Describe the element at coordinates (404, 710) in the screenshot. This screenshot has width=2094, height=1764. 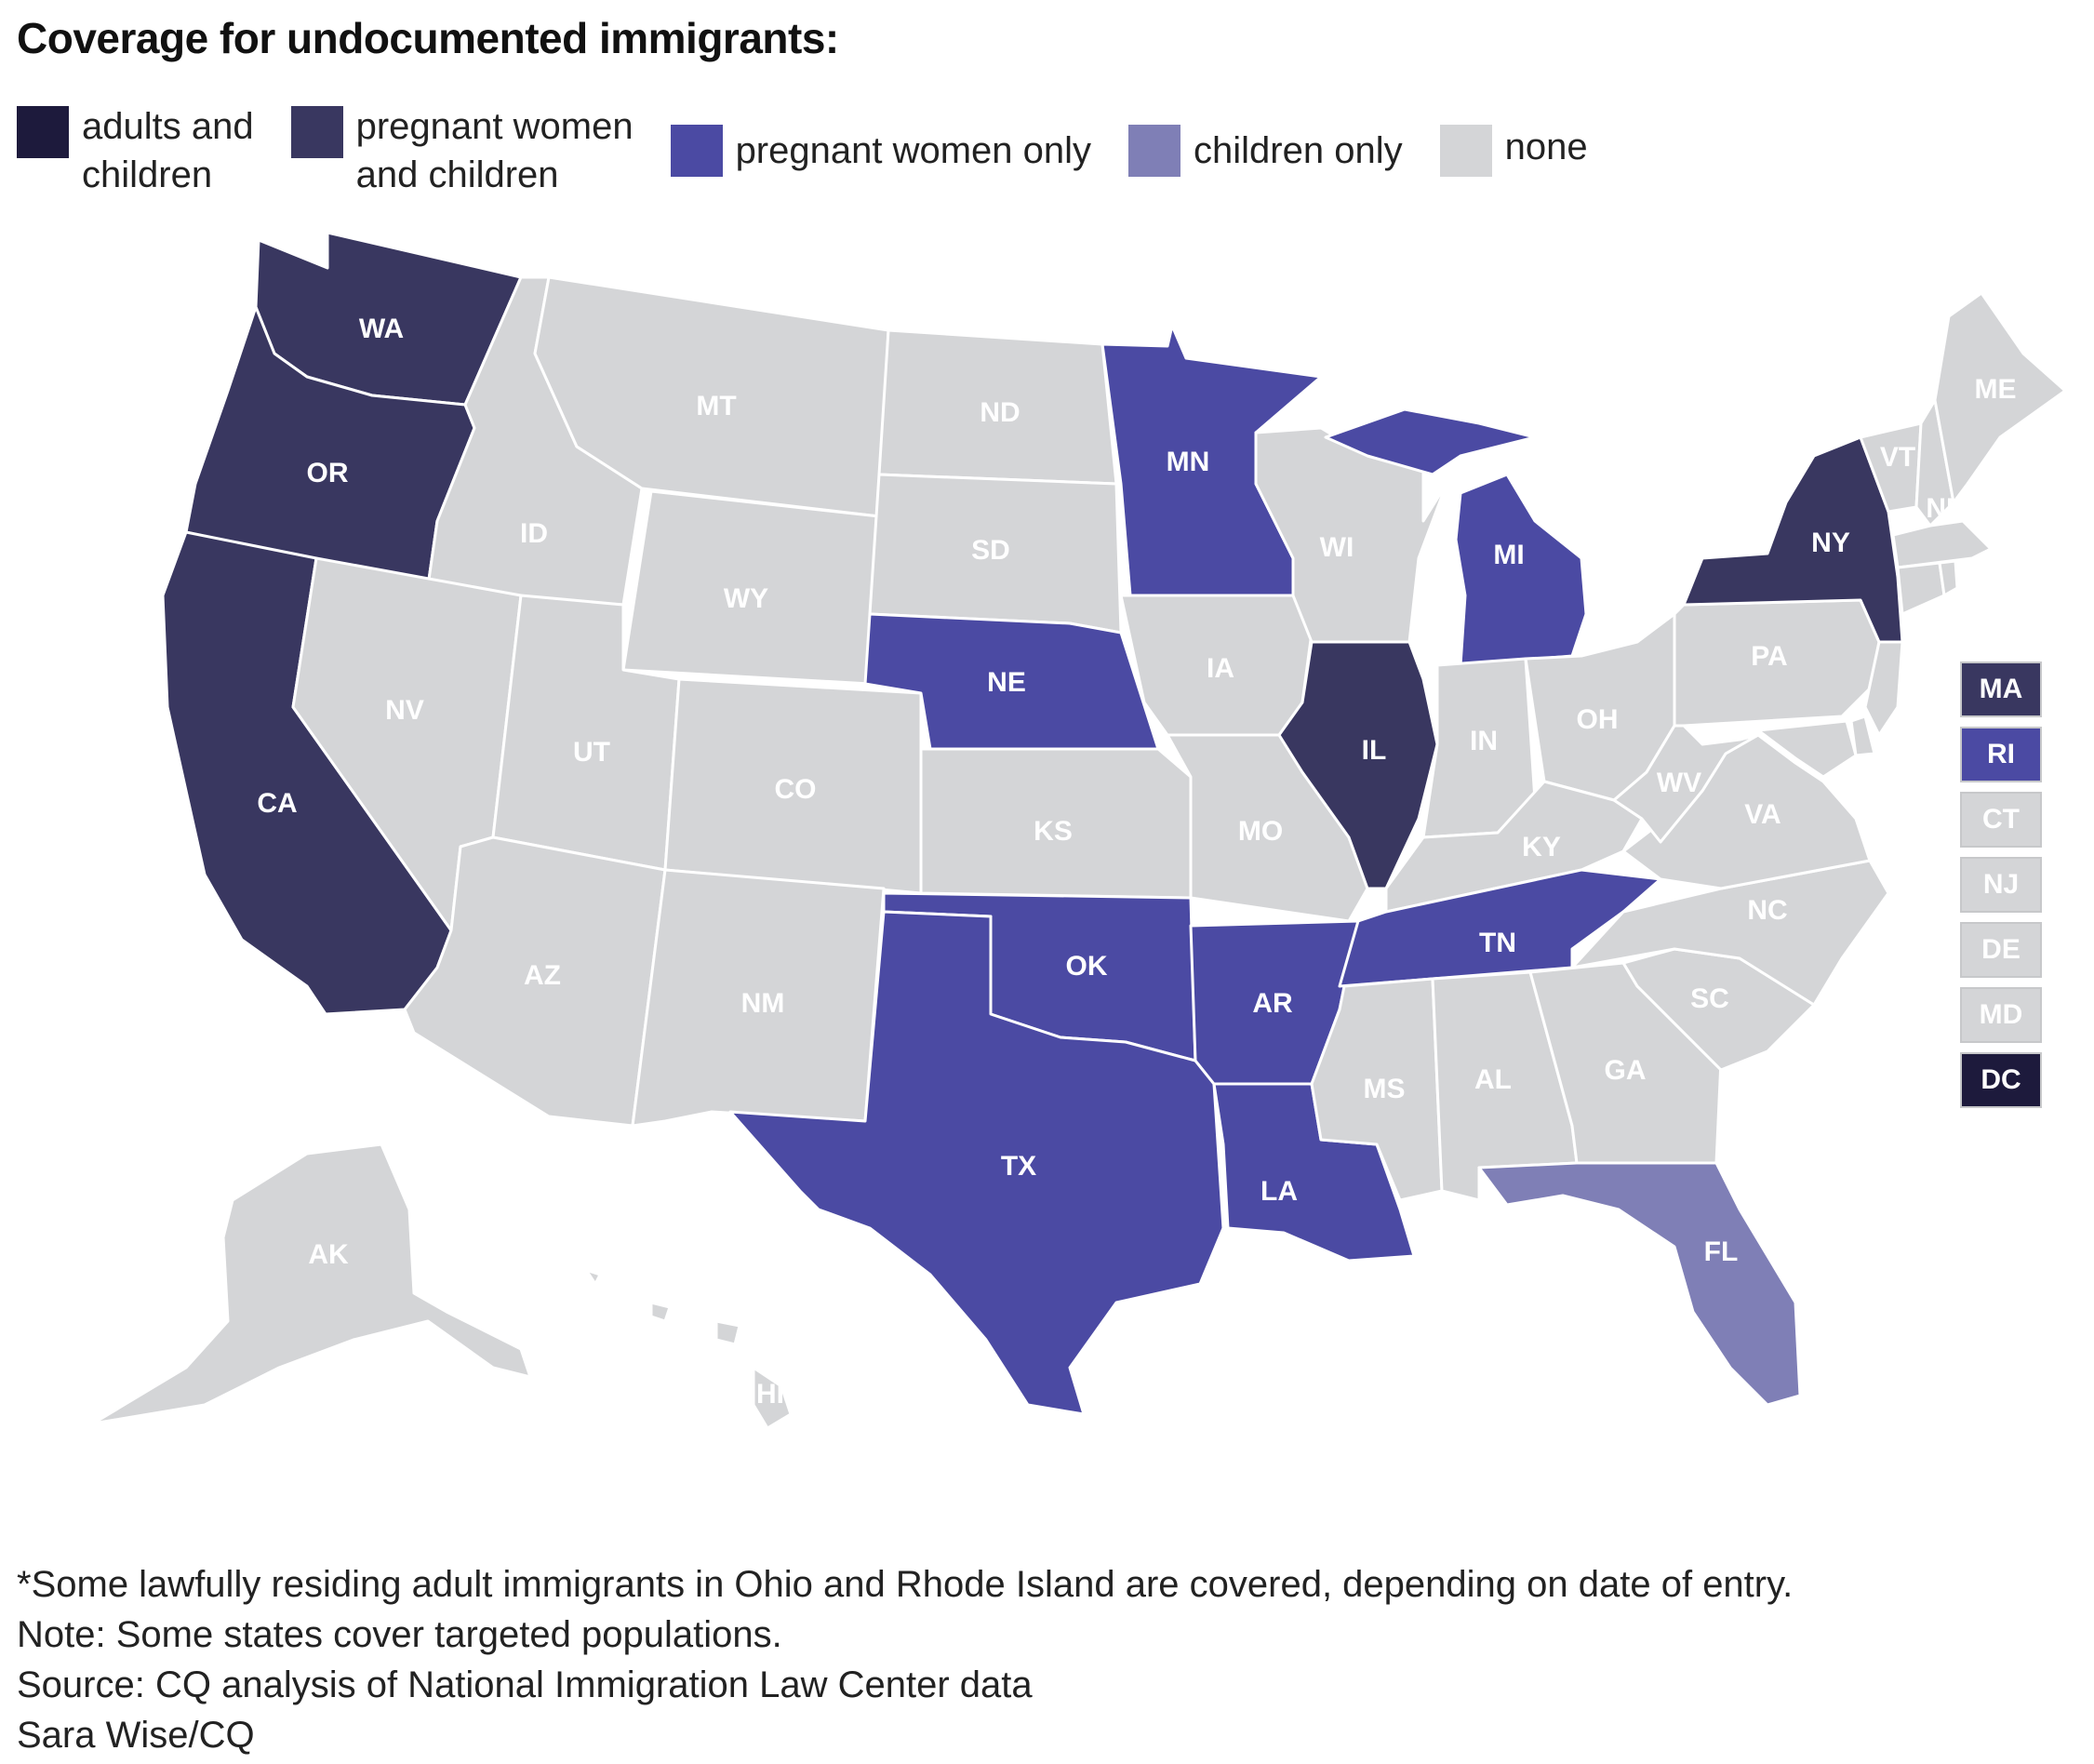
I see `state-label-NV: NV` at that location.